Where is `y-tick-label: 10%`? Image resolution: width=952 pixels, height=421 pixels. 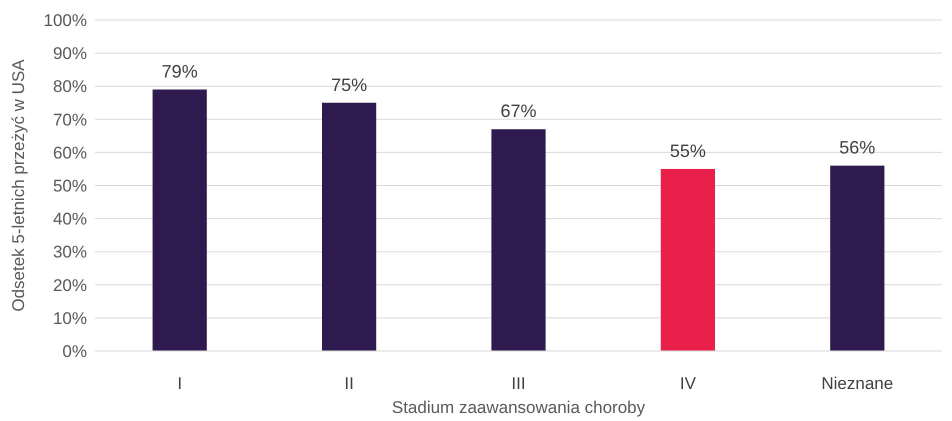
y-tick-label: 10% is located at coordinates (69, 318).